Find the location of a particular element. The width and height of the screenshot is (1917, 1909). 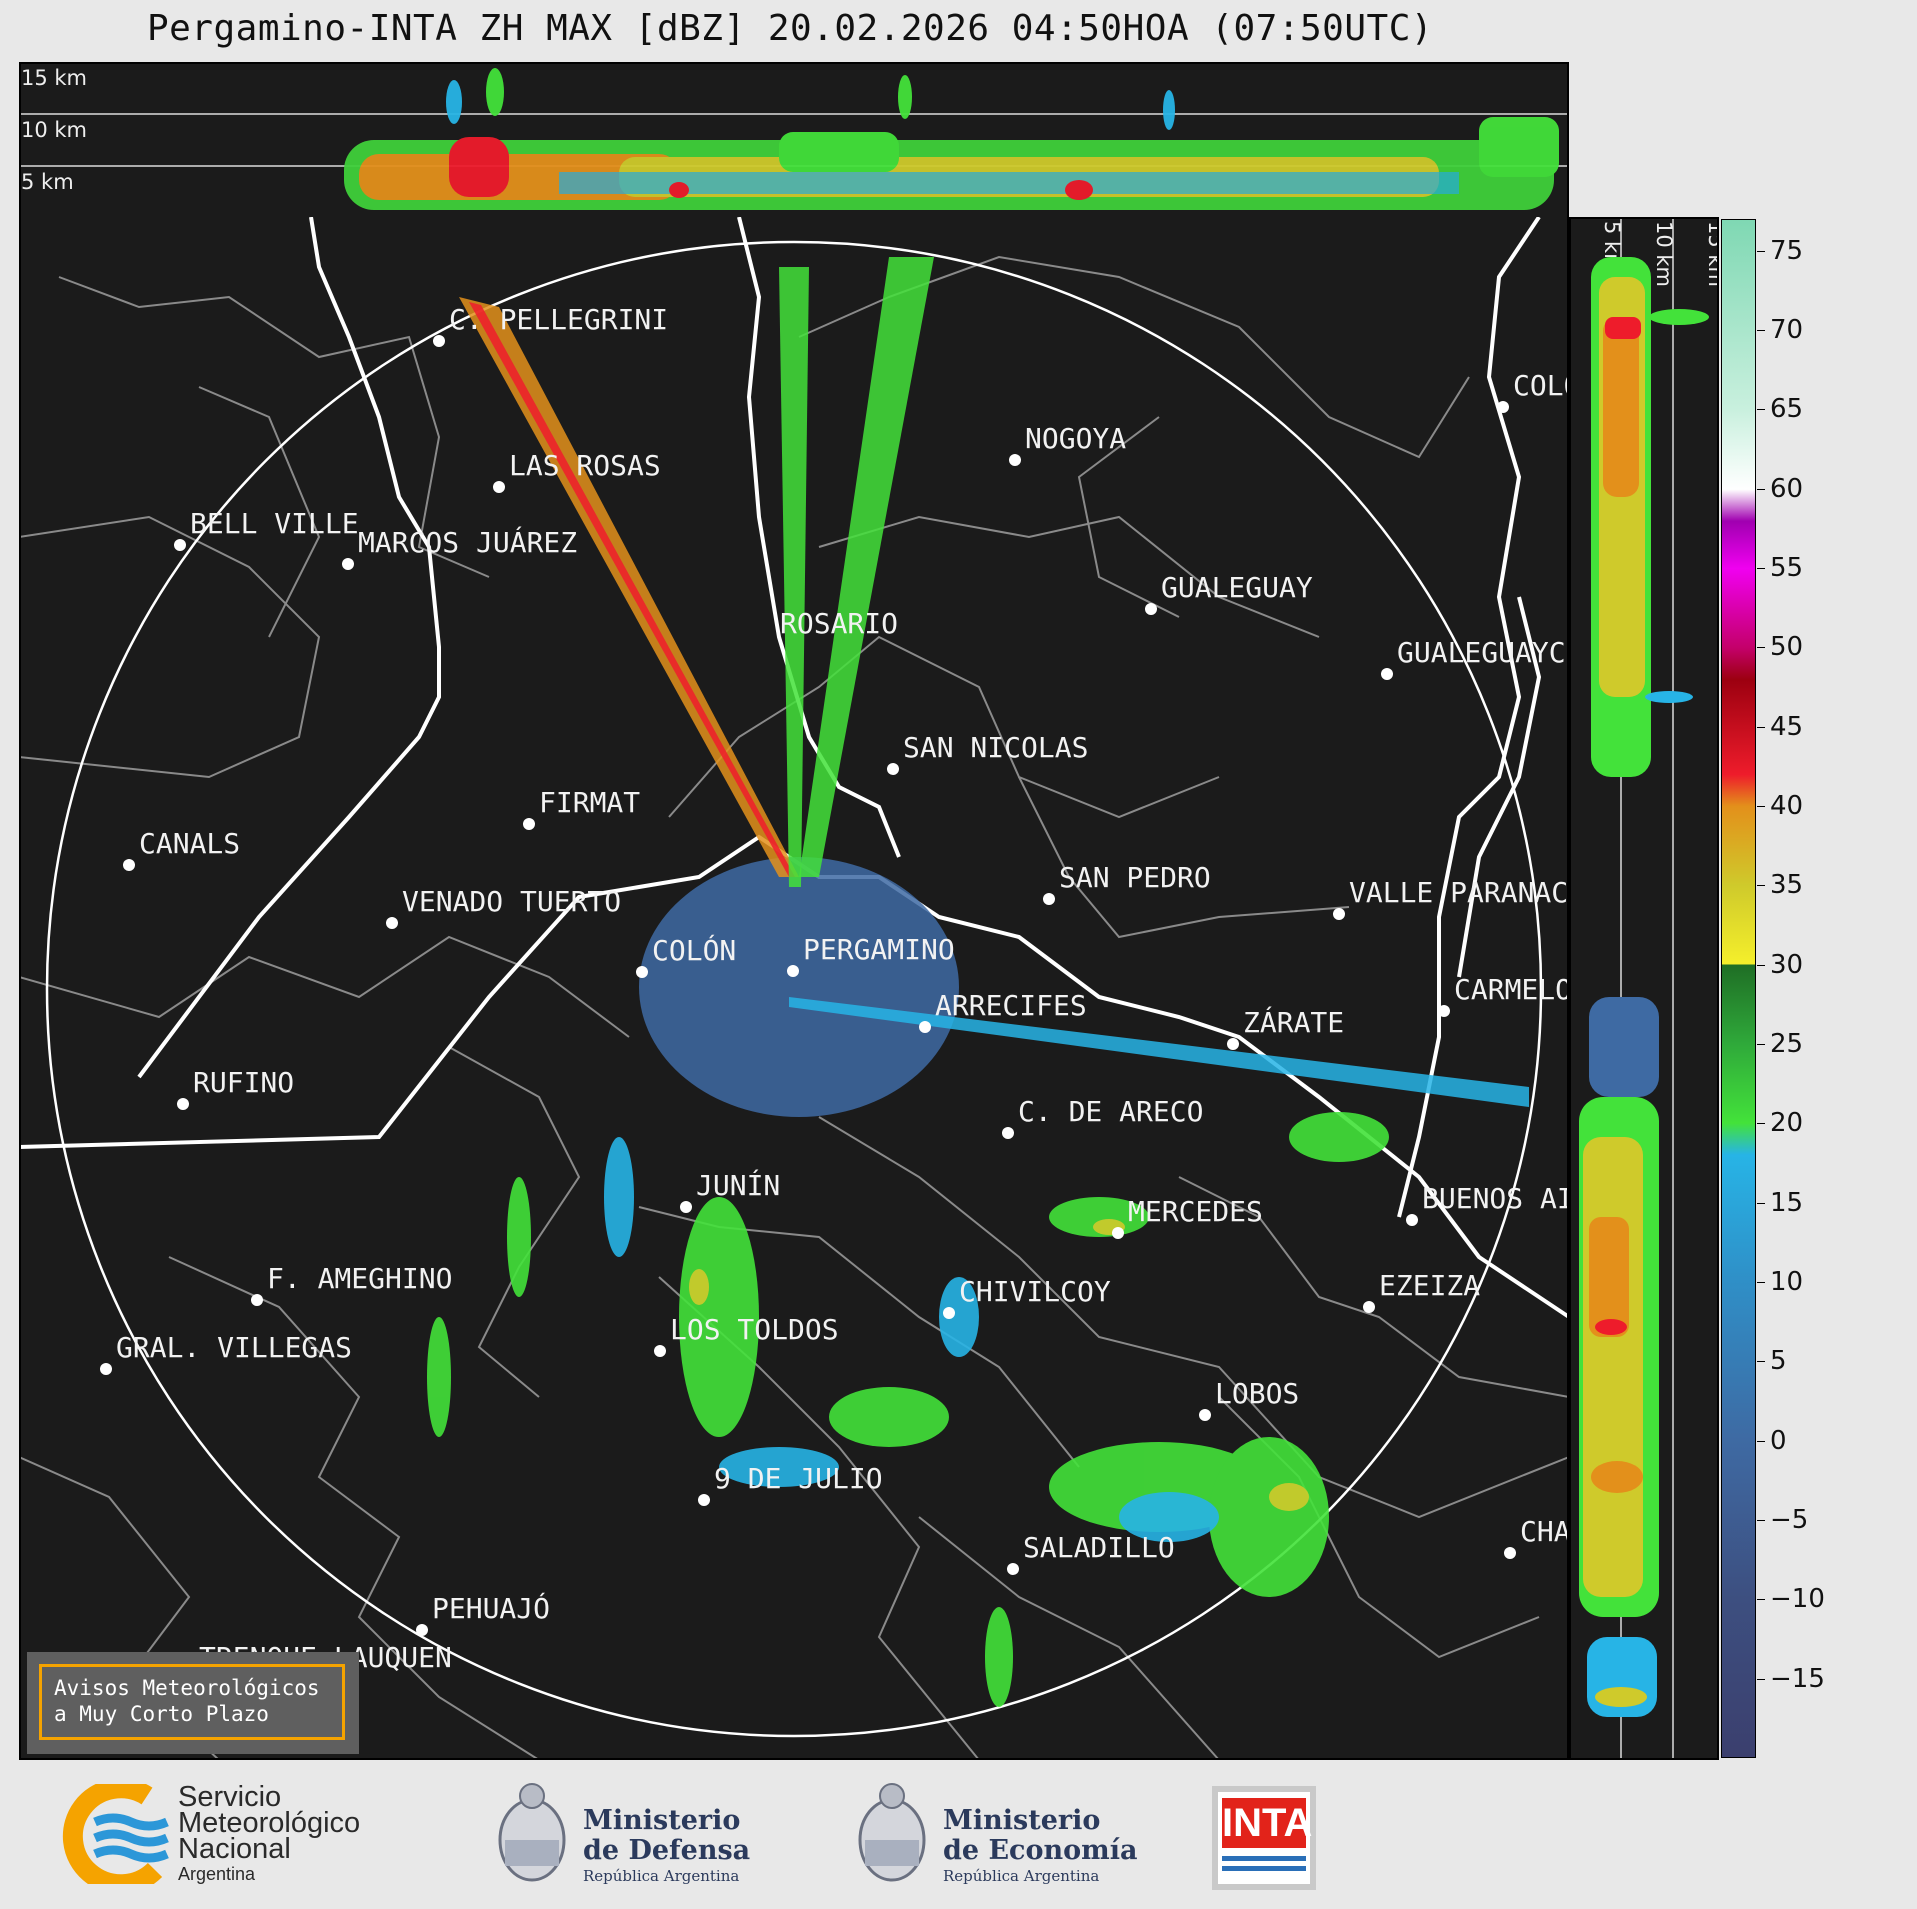

smn-line1: Servicio is located at coordinates (230, 1797).